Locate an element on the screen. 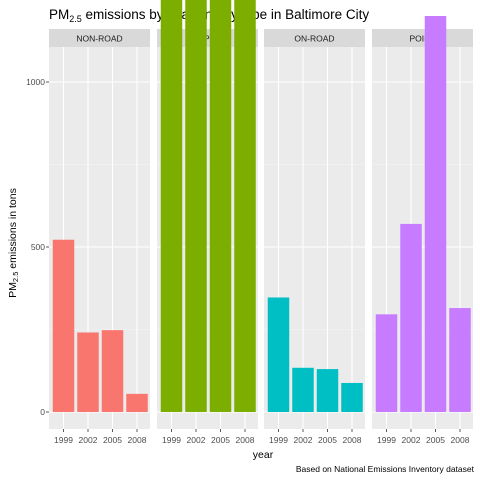 This screenshot has height=485, width=480. bar-nonpoint-2008 is located at coordinates (245, 206).